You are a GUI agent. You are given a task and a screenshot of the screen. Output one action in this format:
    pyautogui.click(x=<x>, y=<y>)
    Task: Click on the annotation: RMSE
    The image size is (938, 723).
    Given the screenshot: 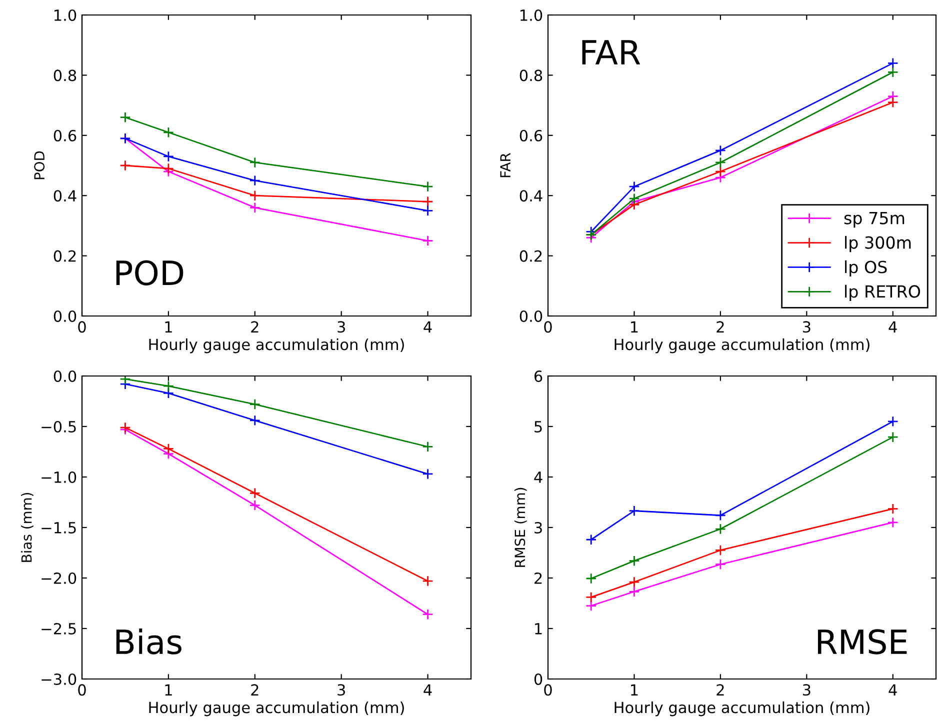 What is the action you would take?
    pyautogui.click(x=862, y=641)
    